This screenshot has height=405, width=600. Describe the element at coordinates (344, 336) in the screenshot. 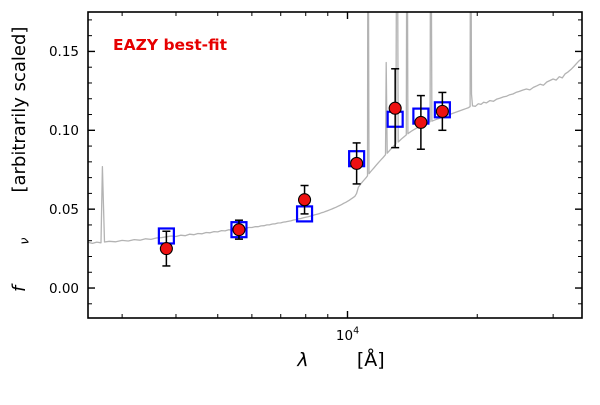

I see `x-tick-label-base: 10` at that location.